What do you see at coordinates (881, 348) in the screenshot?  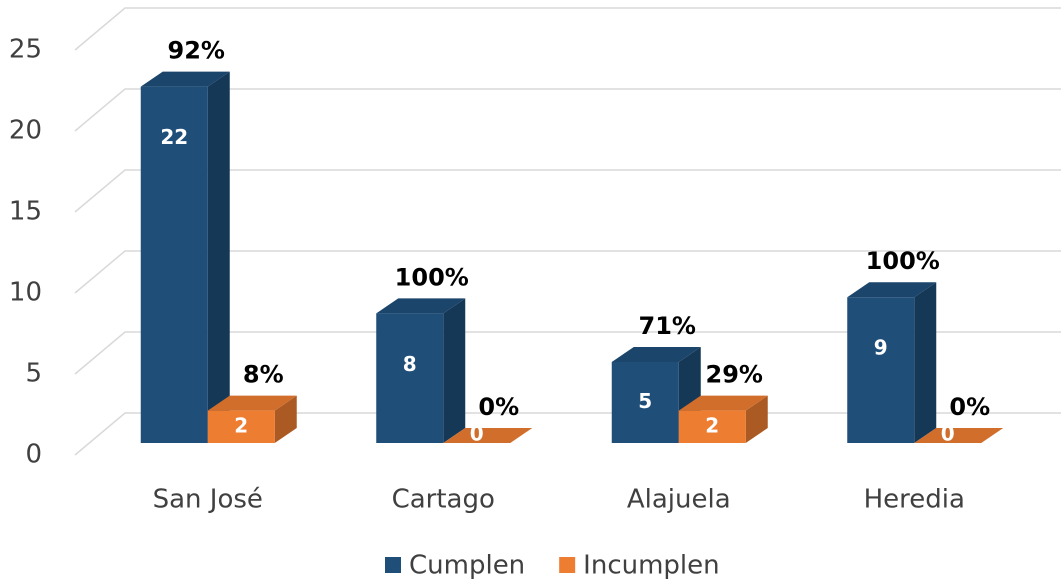 I see `data-label: 9` at bounding box center [881, 348].